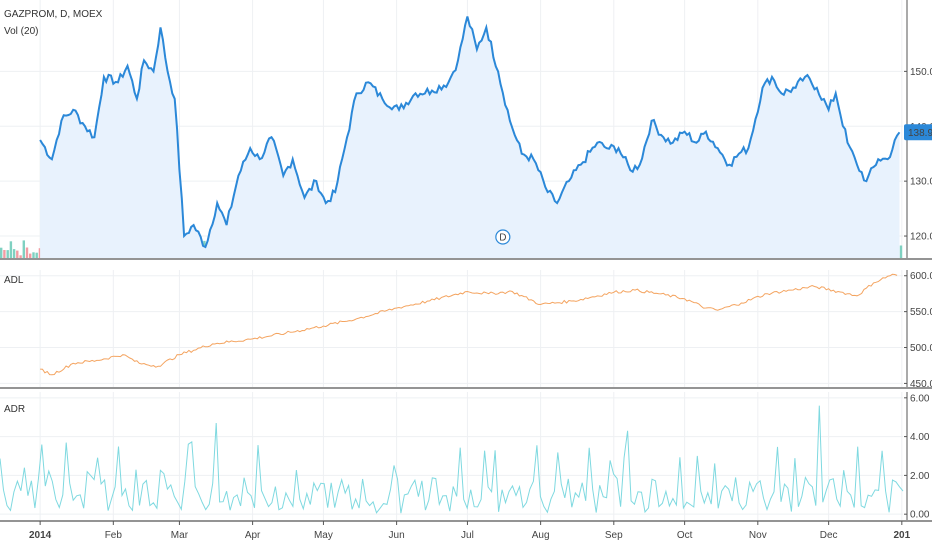  Describe the element at coordinates (921, 237) in the screenshot. I see `price-tick-label: 120.00` at that location.